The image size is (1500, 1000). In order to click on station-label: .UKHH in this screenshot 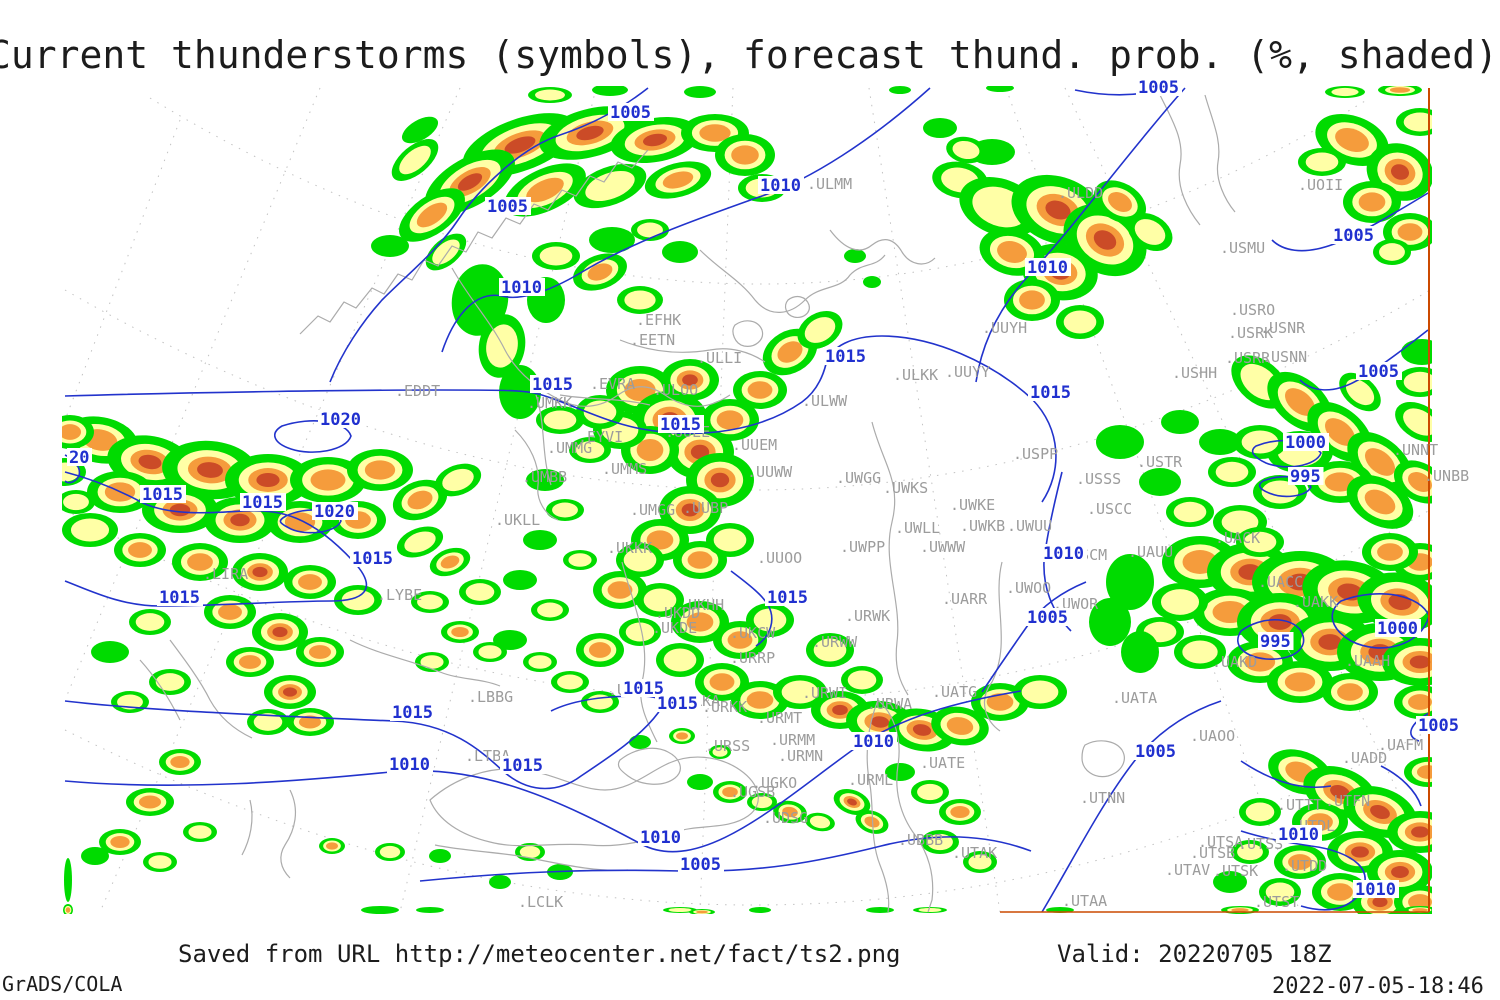, I will do `click(701, 605)`.